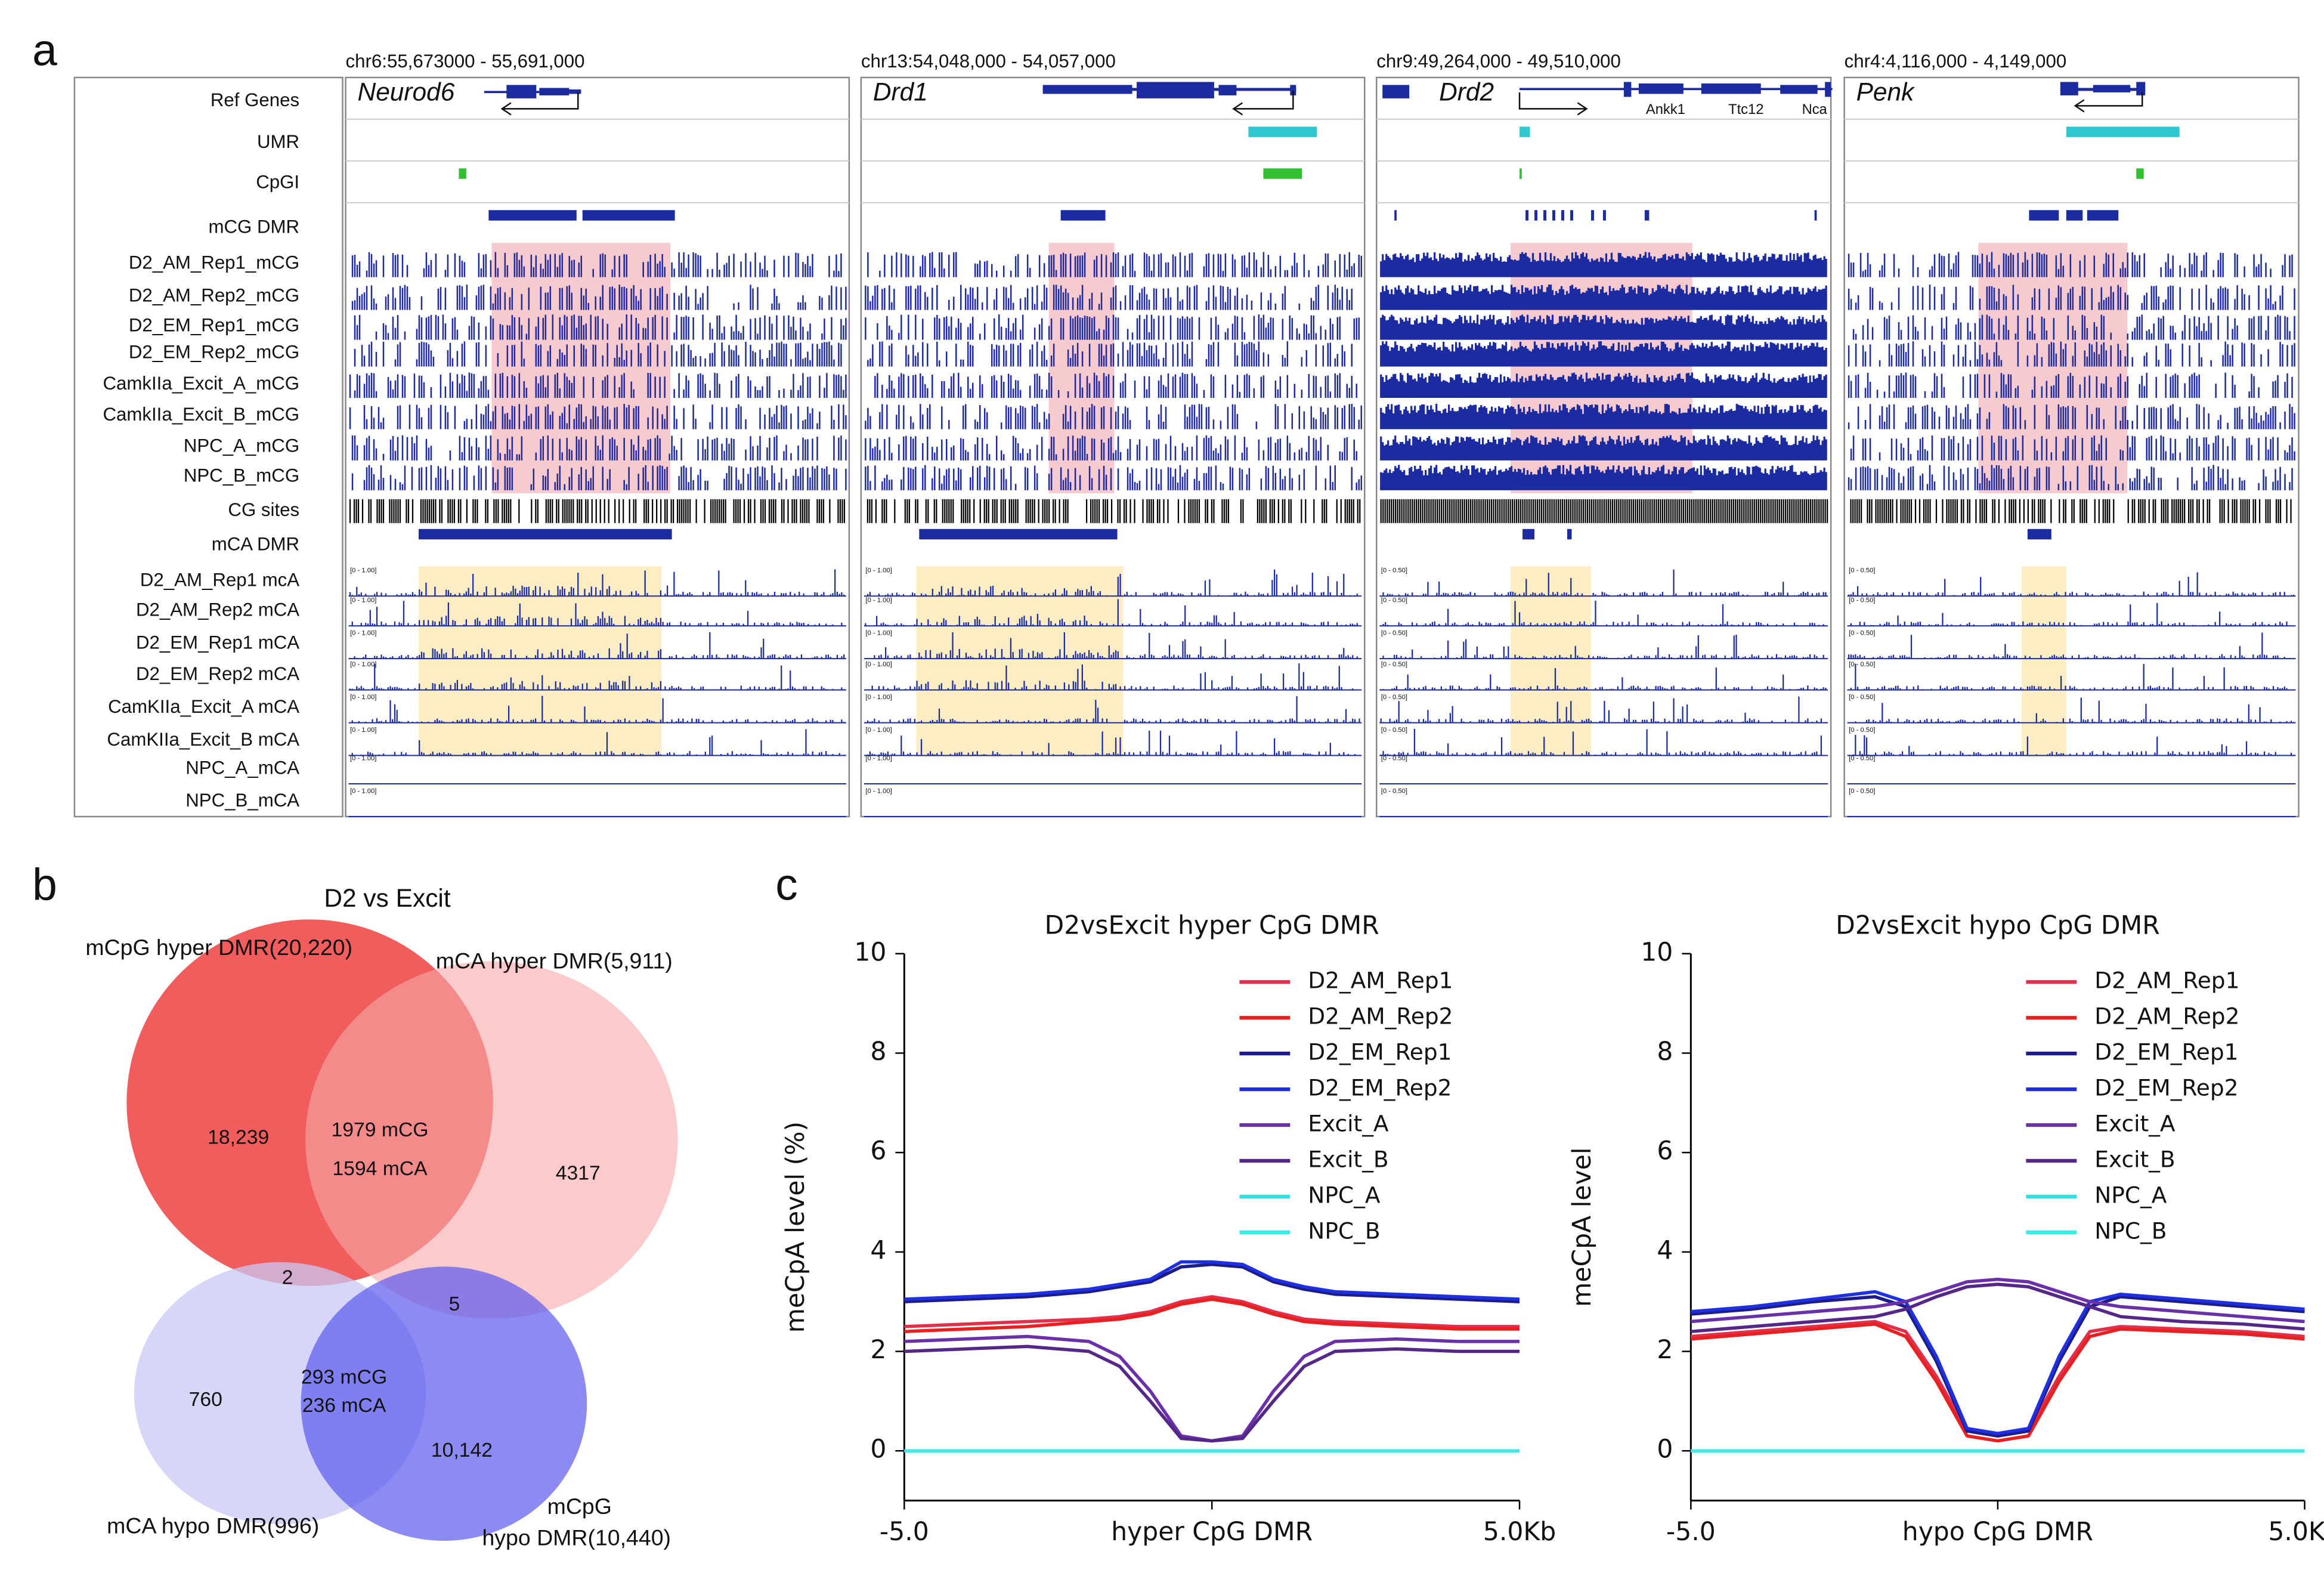  What do you see at coordinates (255, 226) in the screenshot?
I see `track-label: mCG DMR` at bounding box center [255, 226].